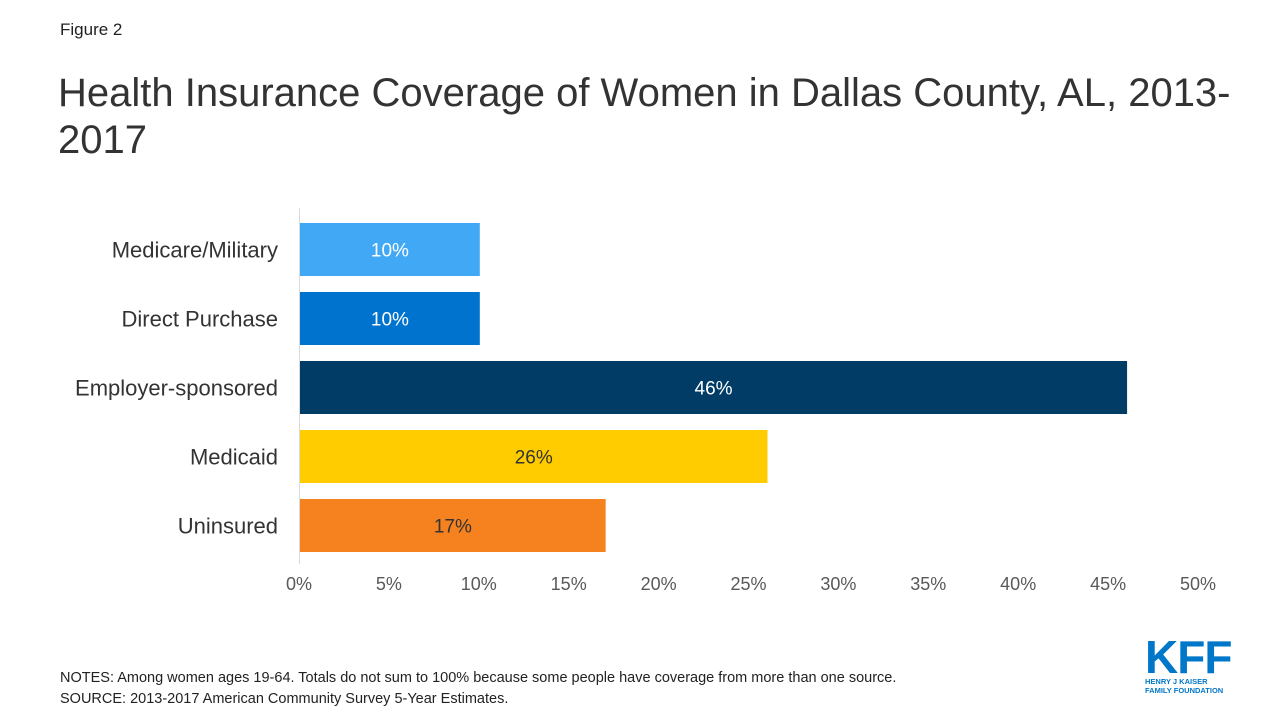 The width and height of the screenshot is (1280, 720). I want to click on figure-label: Figure 2, so click(91, 29).